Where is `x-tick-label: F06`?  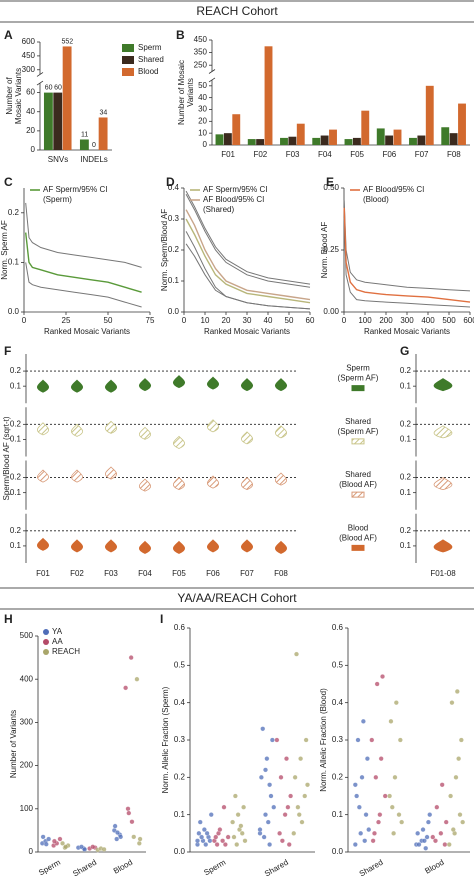 x-tick-label: F06 is located at coordinates (389, 154).